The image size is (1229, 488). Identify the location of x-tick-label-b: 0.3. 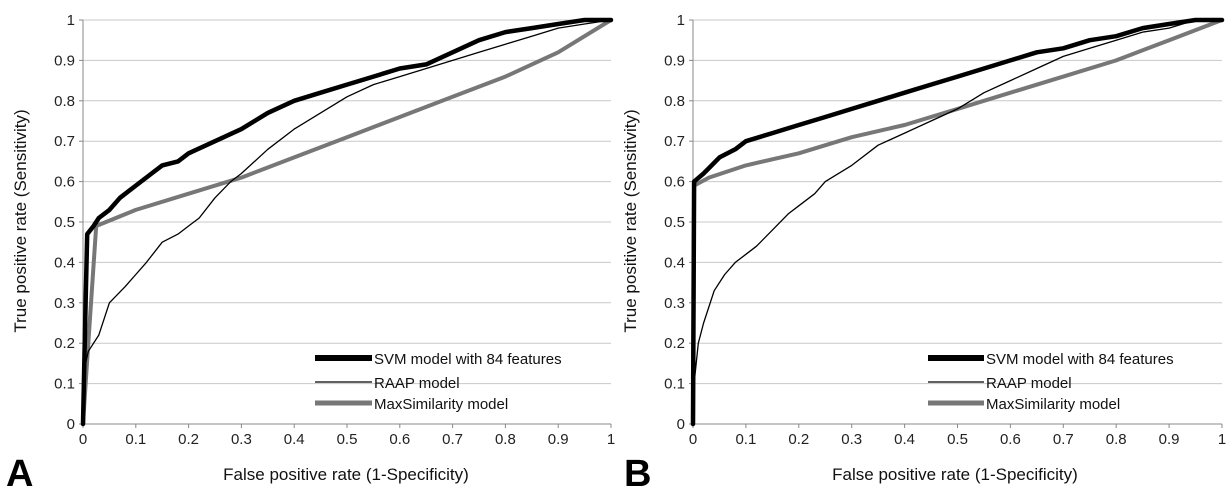
(851, 439).